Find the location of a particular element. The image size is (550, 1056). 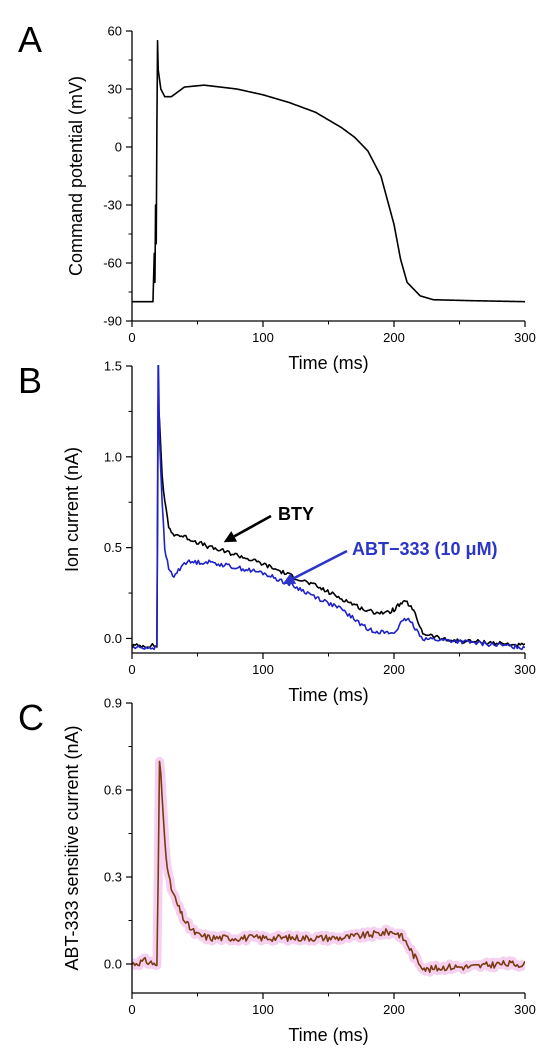

y-tick-label-c: 0.9 is located at coordinates (113, 703).